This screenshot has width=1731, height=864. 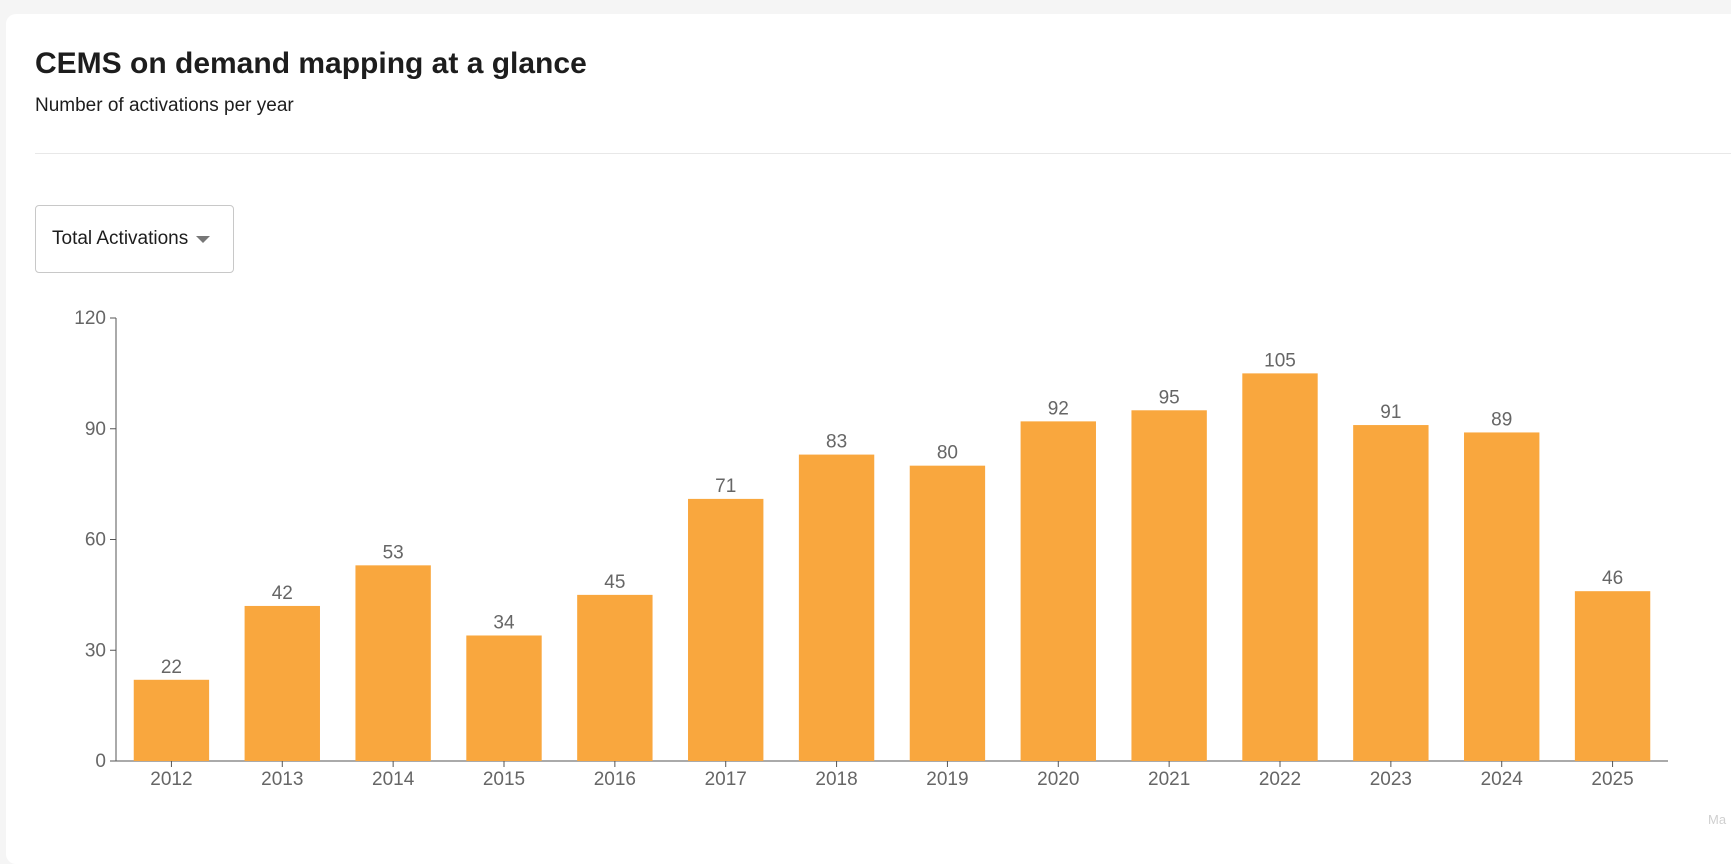 I want to click on page-subtitle: Number of activations per year, so click(x=164, y=105).